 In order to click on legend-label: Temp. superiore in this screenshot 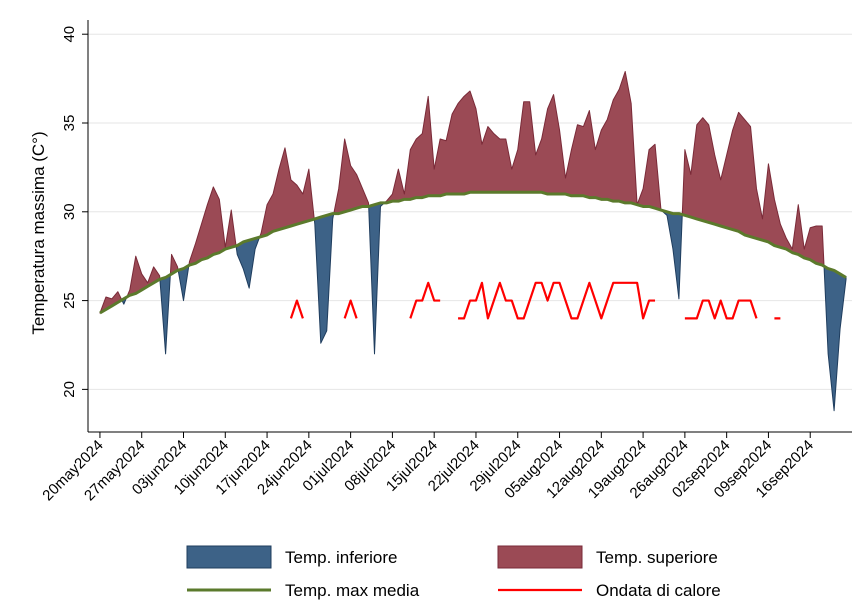, I will do `click(657, 557)`.